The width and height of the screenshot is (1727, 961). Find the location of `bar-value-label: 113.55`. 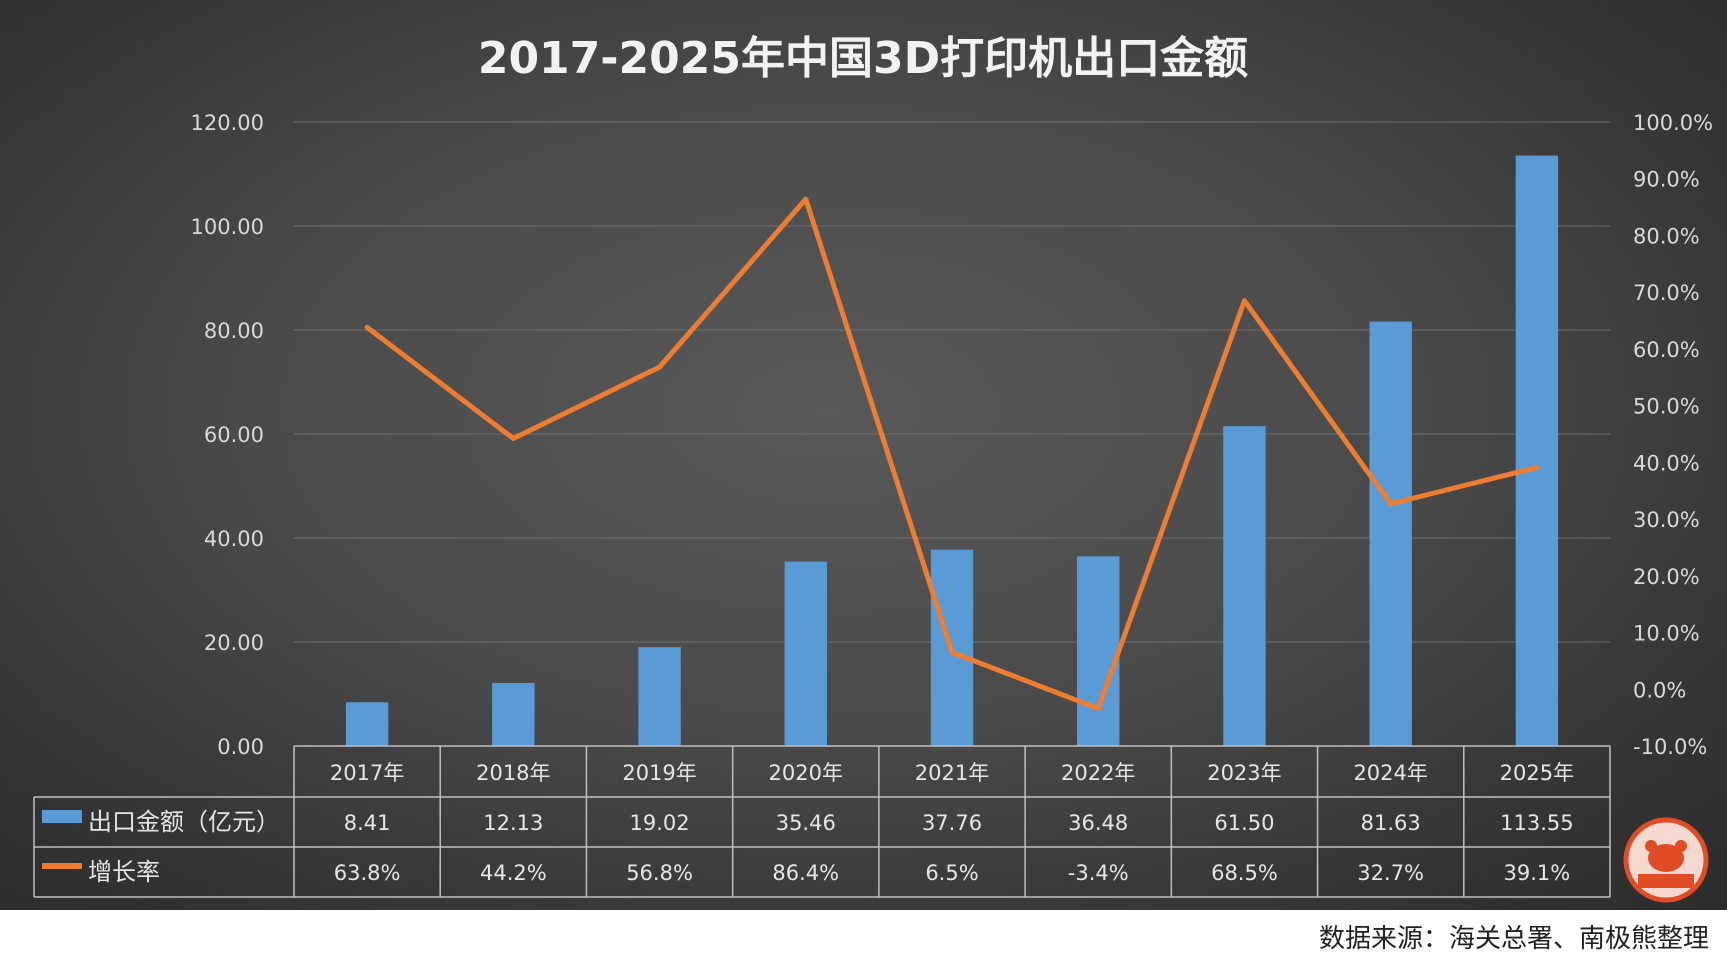

bar-value-label: 113.55 is located at coordinates (1536, 823).